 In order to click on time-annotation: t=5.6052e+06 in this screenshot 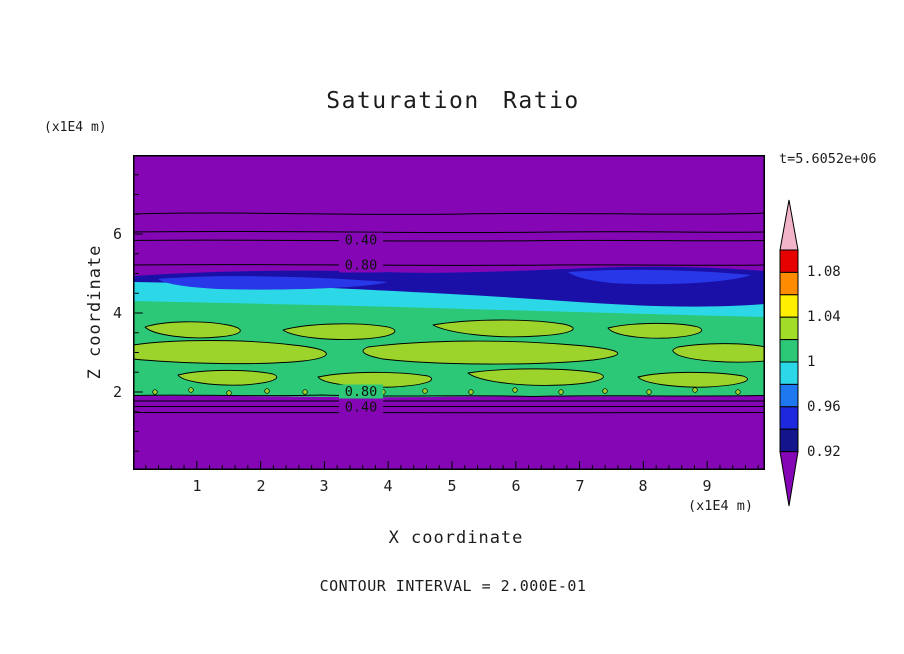, I will do `click(828, 159)`.